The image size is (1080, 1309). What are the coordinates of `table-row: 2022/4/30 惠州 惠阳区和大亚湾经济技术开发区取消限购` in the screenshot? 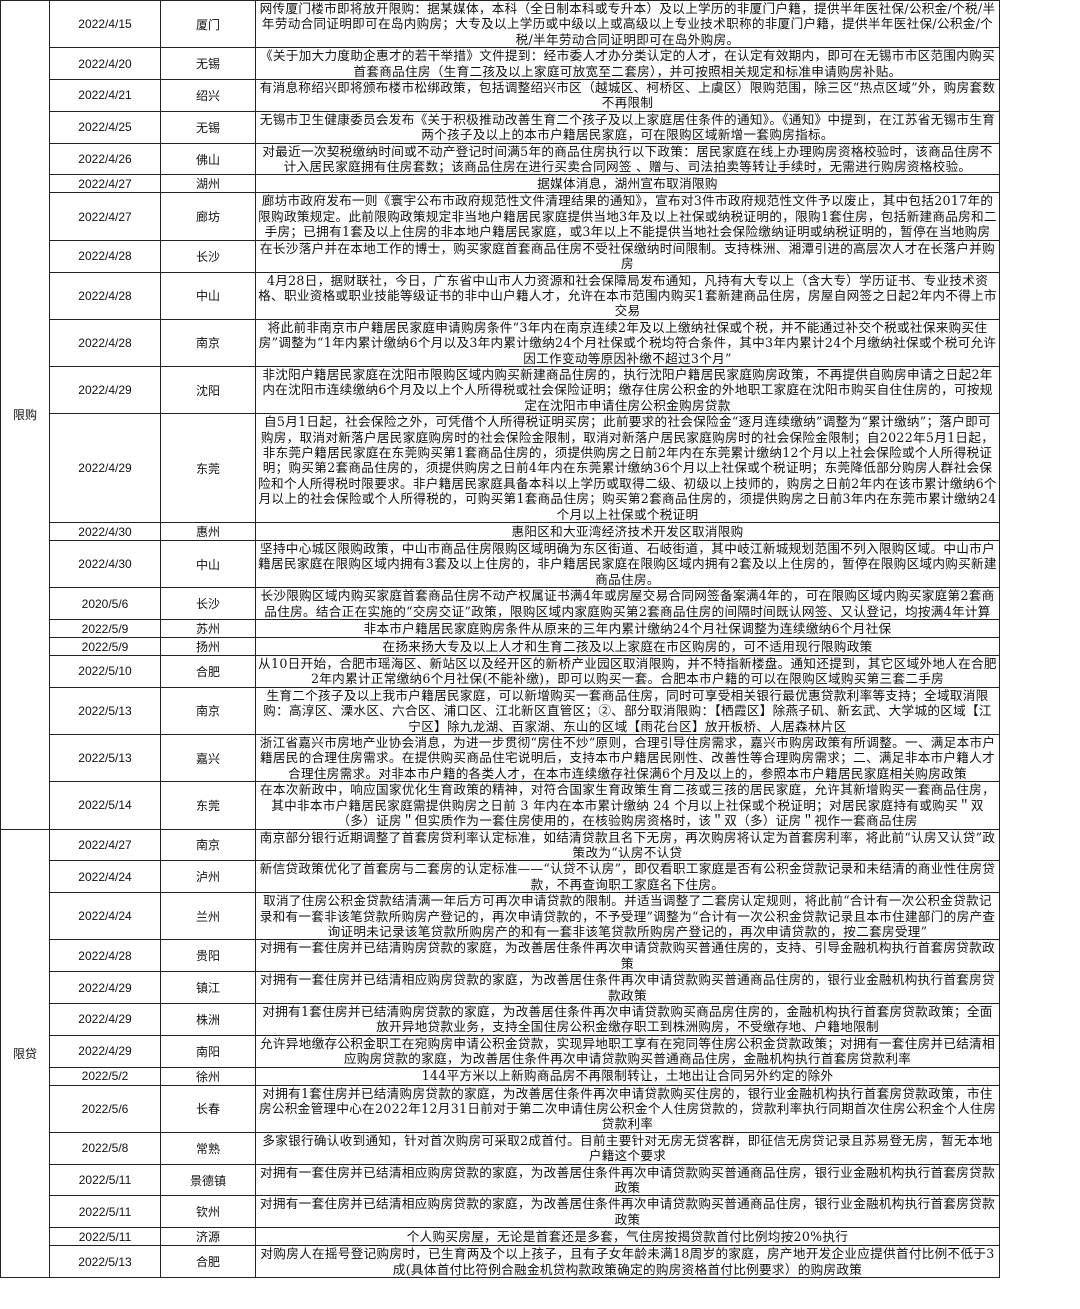 It's located at (500, 531).